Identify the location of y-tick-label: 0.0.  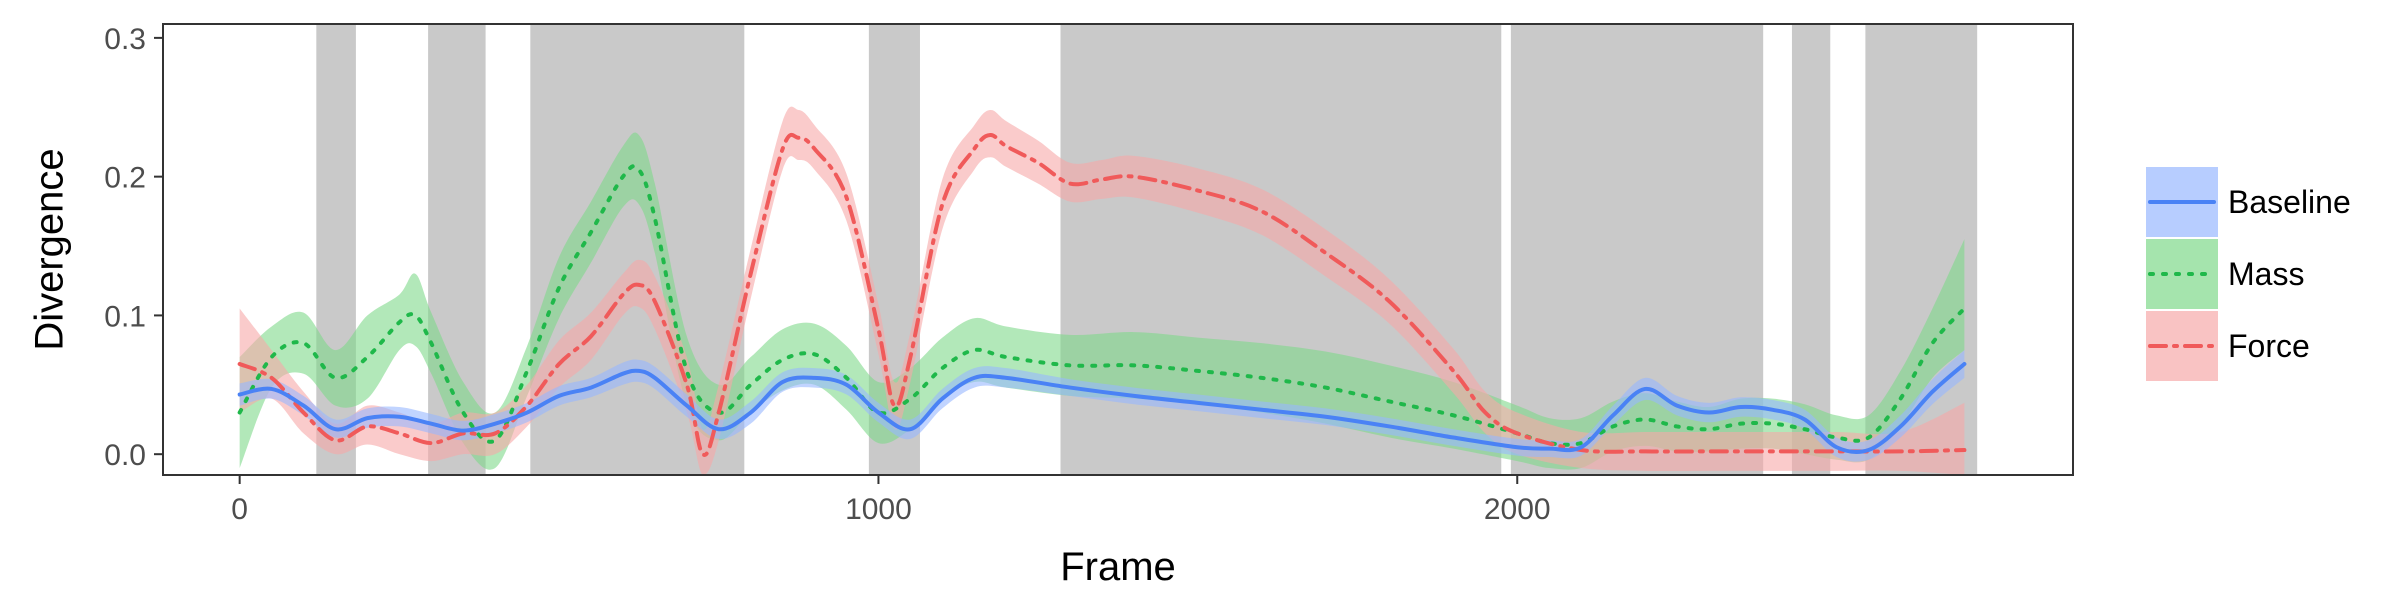
(125, 455).